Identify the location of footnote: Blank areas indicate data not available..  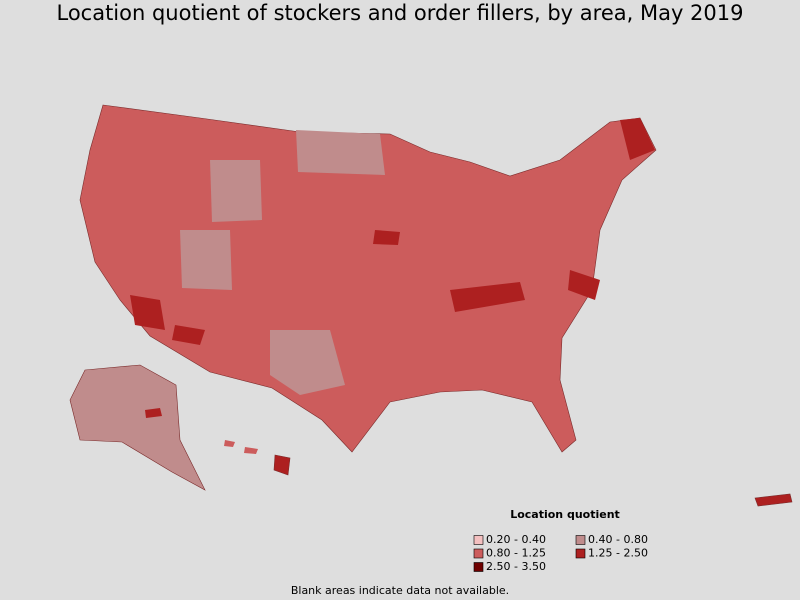
(400, 590).